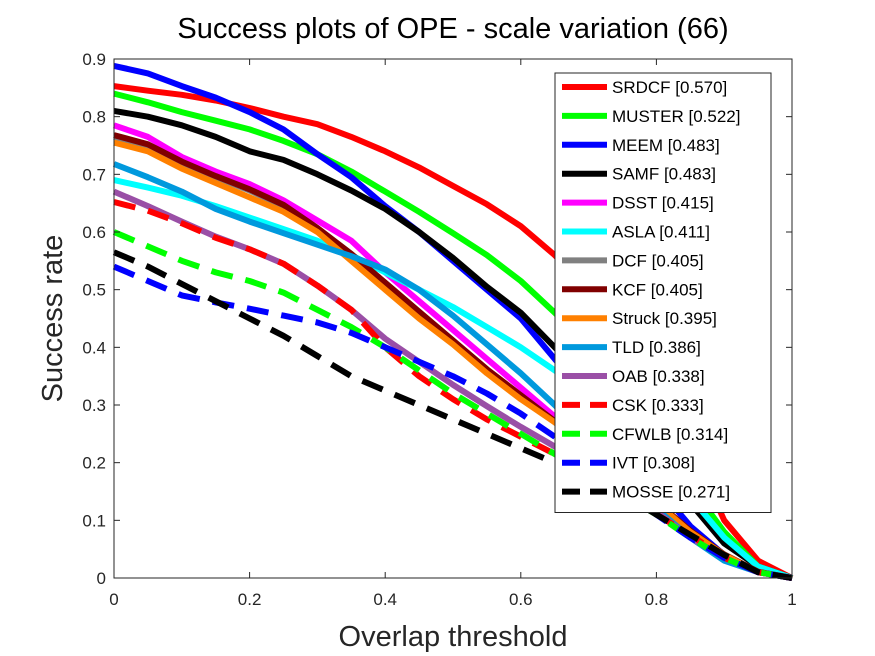 The height and width of the screenshot is (656, 875). I want to click on y-tick-label: 0.6, so click(94, 232).